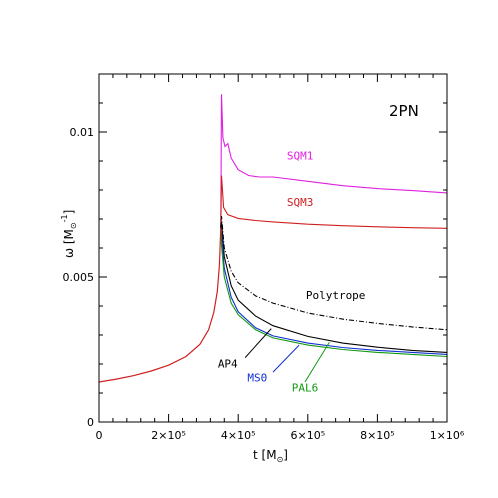 This screenshot has height=498, width=498. I want to click on series-line-inspiral, so click(160, 305).